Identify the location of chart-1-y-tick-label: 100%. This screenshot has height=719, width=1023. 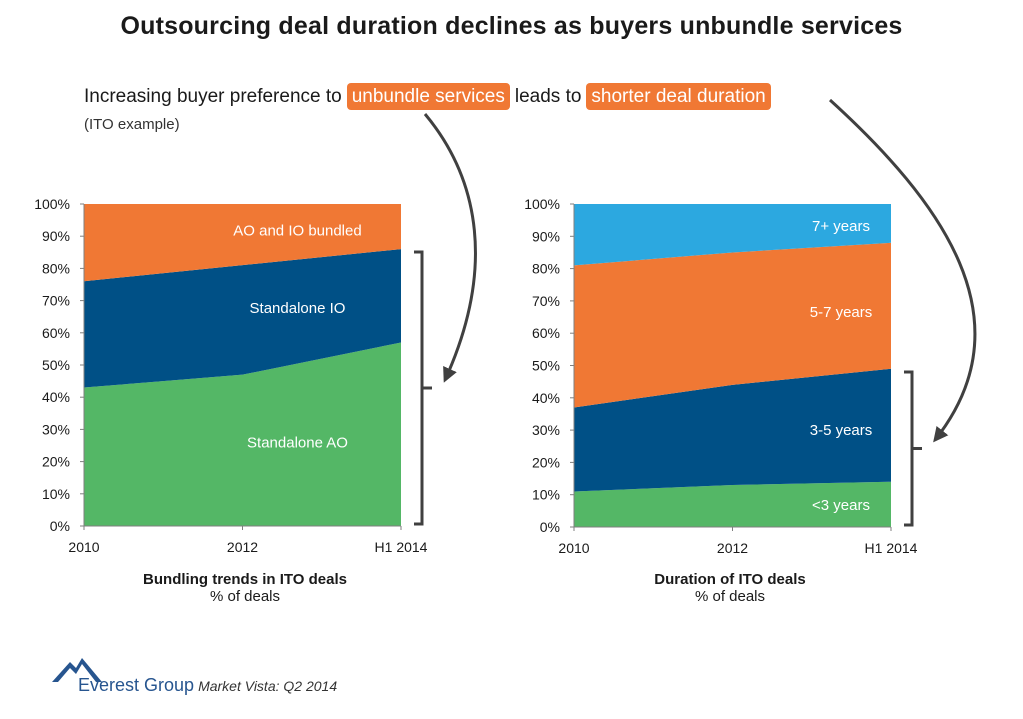
(52, 204).